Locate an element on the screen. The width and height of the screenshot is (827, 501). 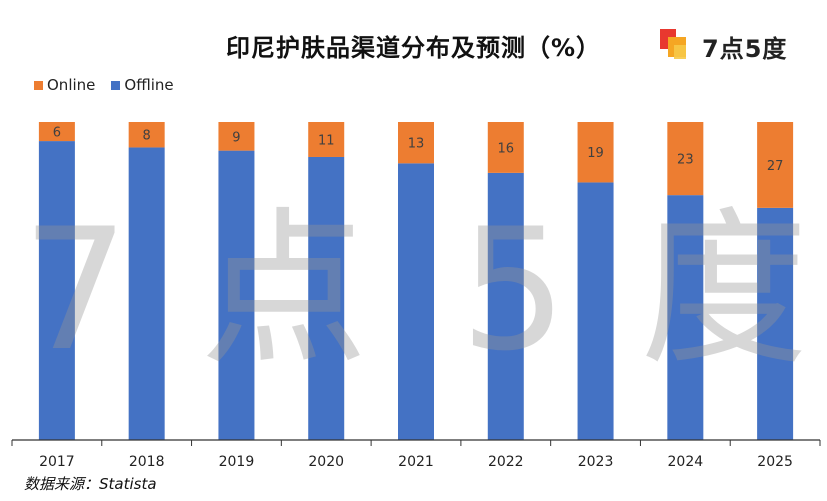
data-label-online-2025: 27 is located at coordinates (775, 166).